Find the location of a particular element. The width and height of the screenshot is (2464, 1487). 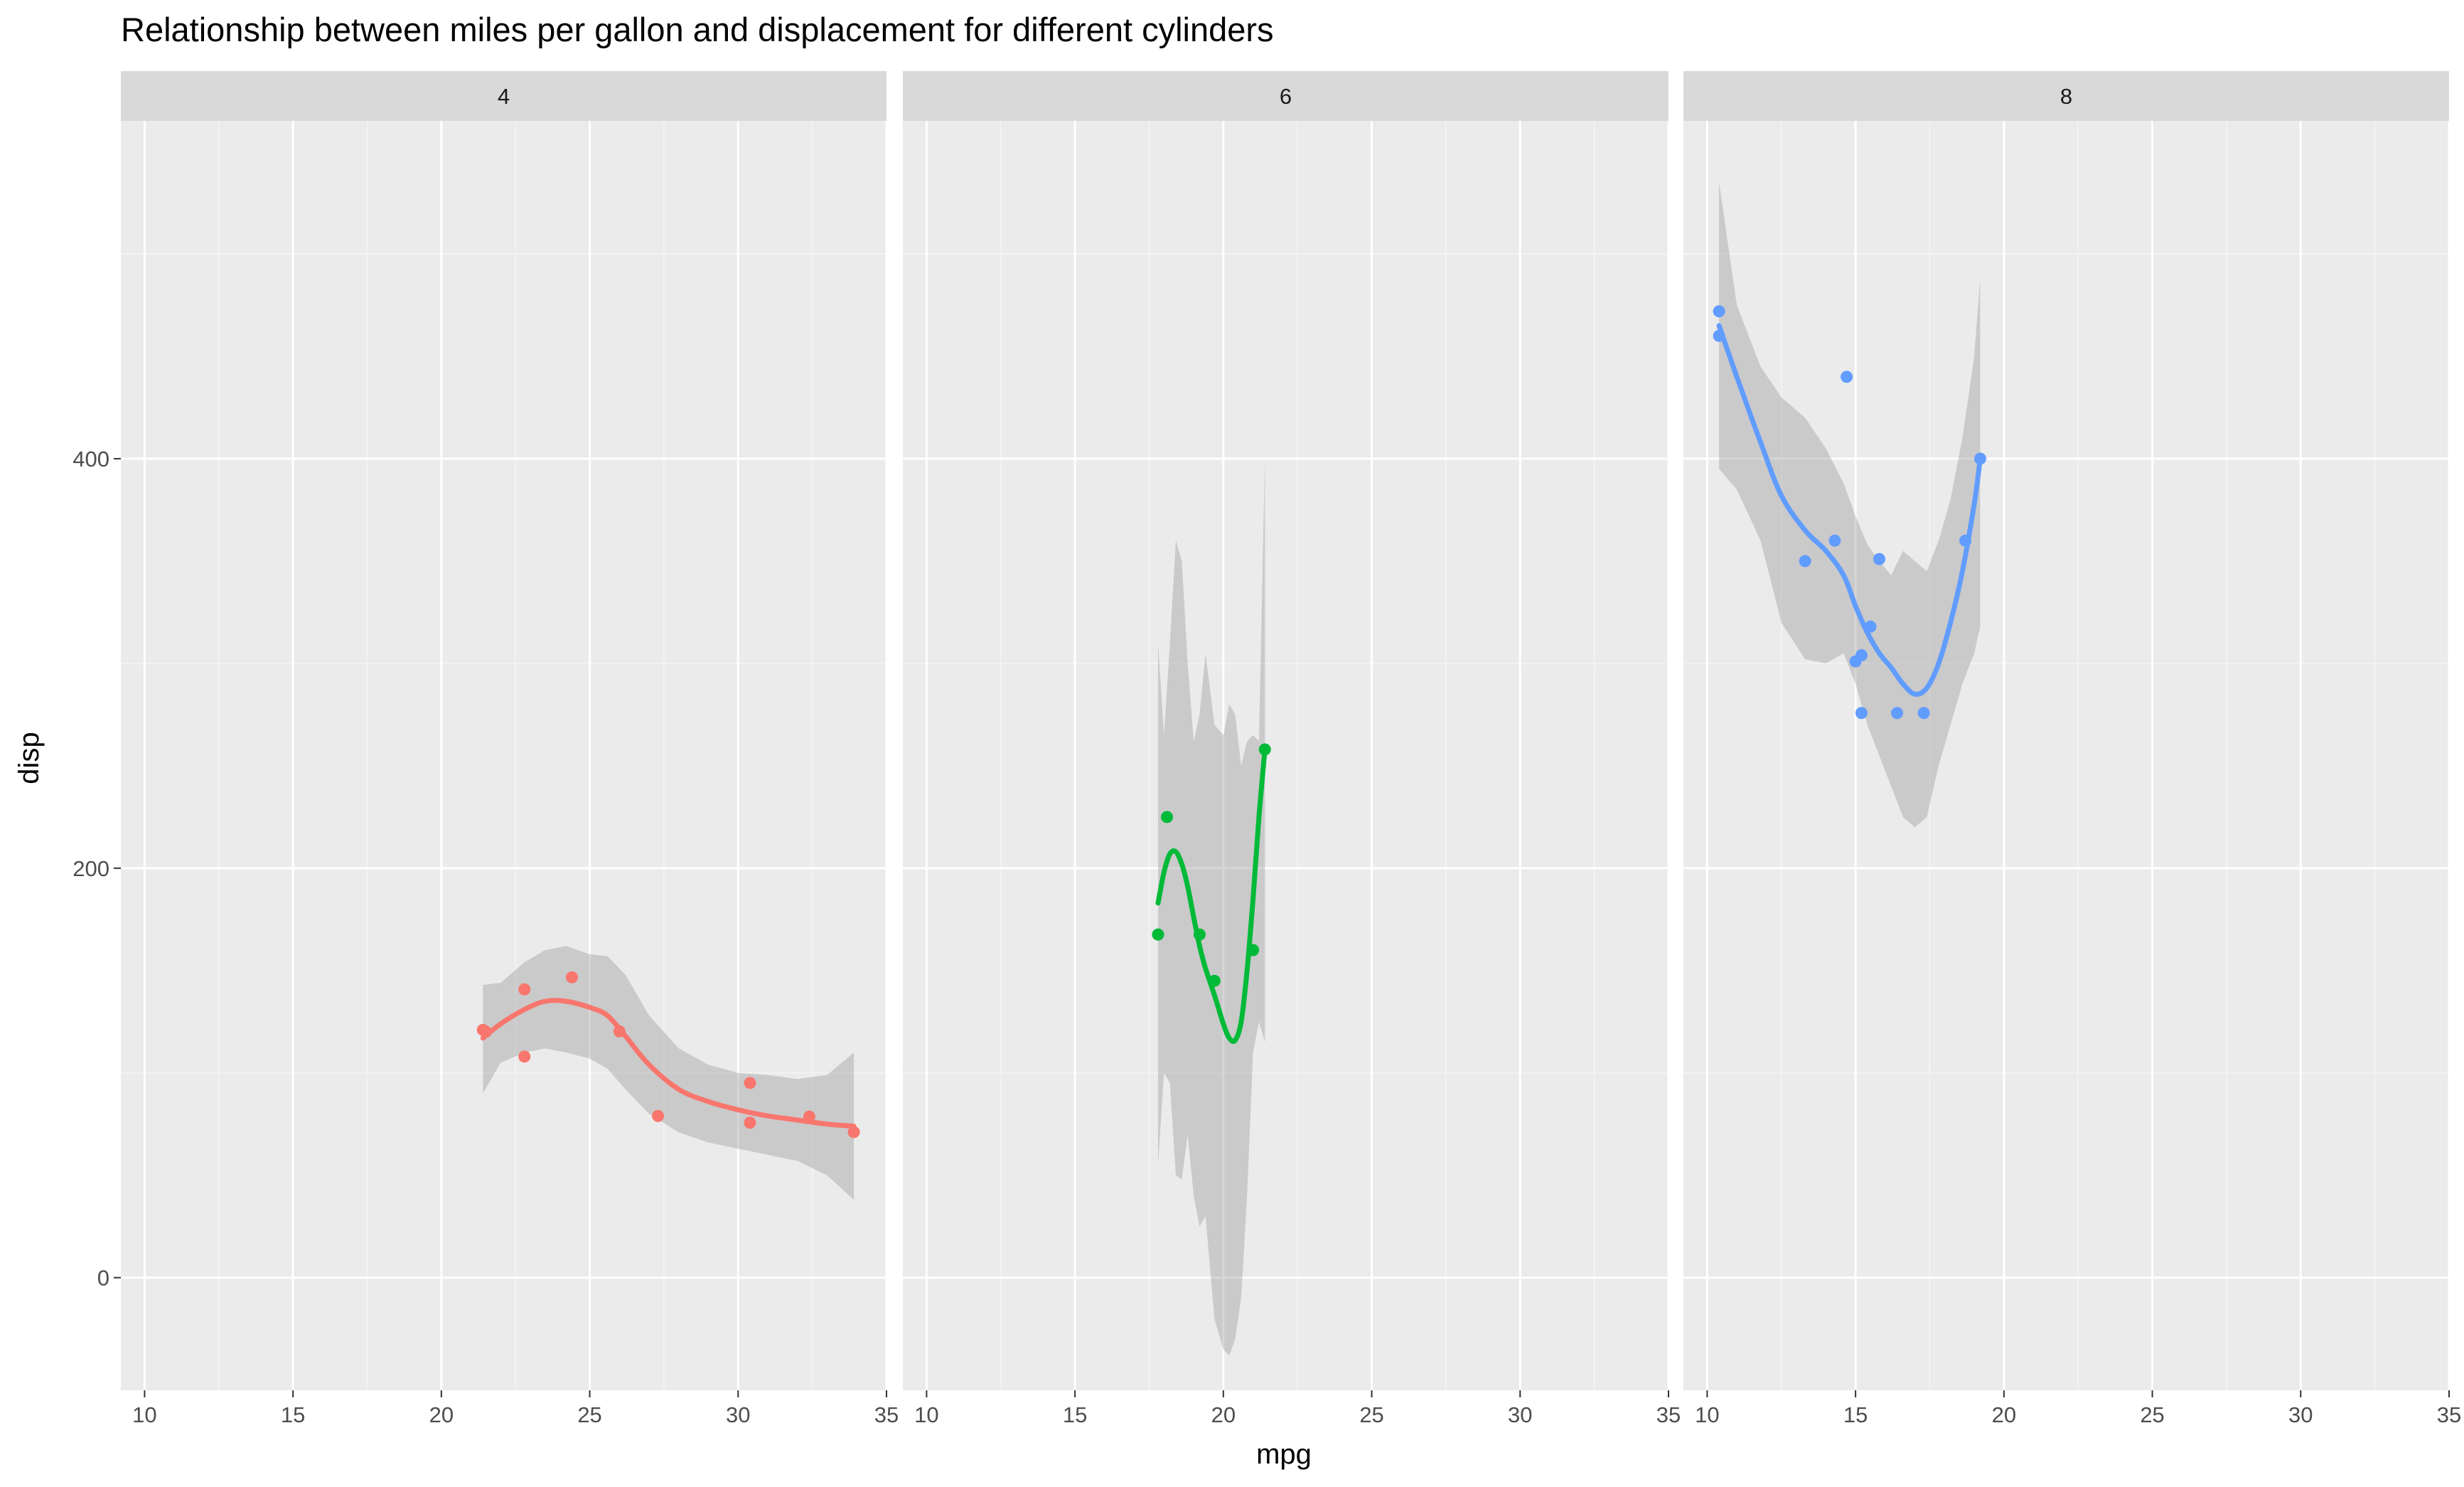

facet-strip-label: 4 is located at coordinates (504, 97).